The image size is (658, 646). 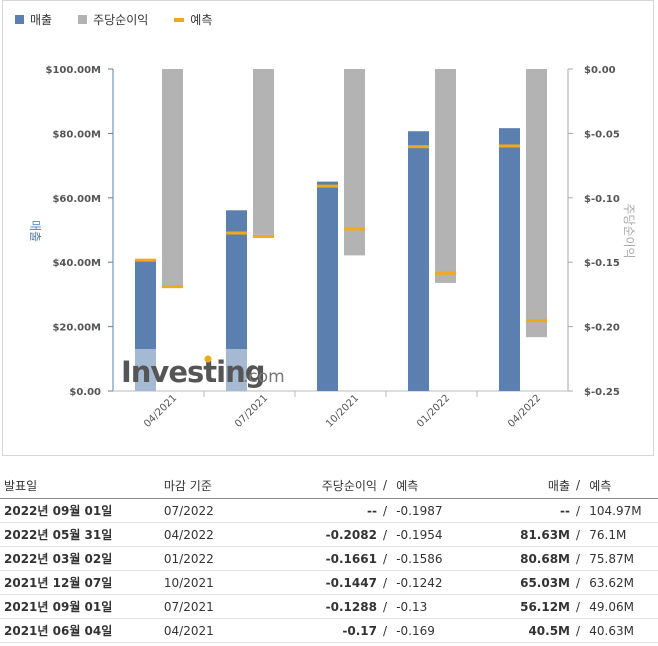 I want to click on eps-cell: -0.1288, so click(x=327, y=606).